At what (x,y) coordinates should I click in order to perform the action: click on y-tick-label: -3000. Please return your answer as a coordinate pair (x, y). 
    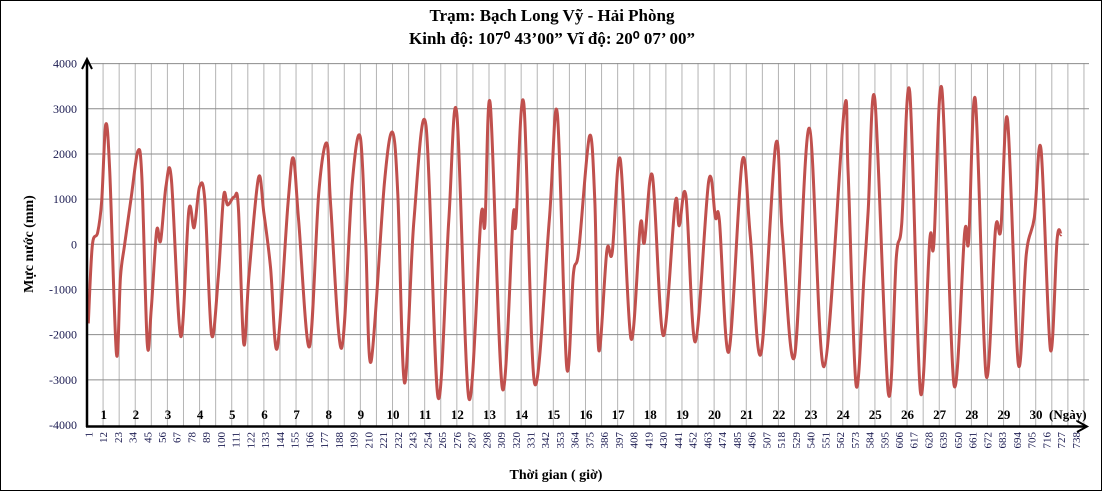
    Looking at the image, I should click on (63, 380).